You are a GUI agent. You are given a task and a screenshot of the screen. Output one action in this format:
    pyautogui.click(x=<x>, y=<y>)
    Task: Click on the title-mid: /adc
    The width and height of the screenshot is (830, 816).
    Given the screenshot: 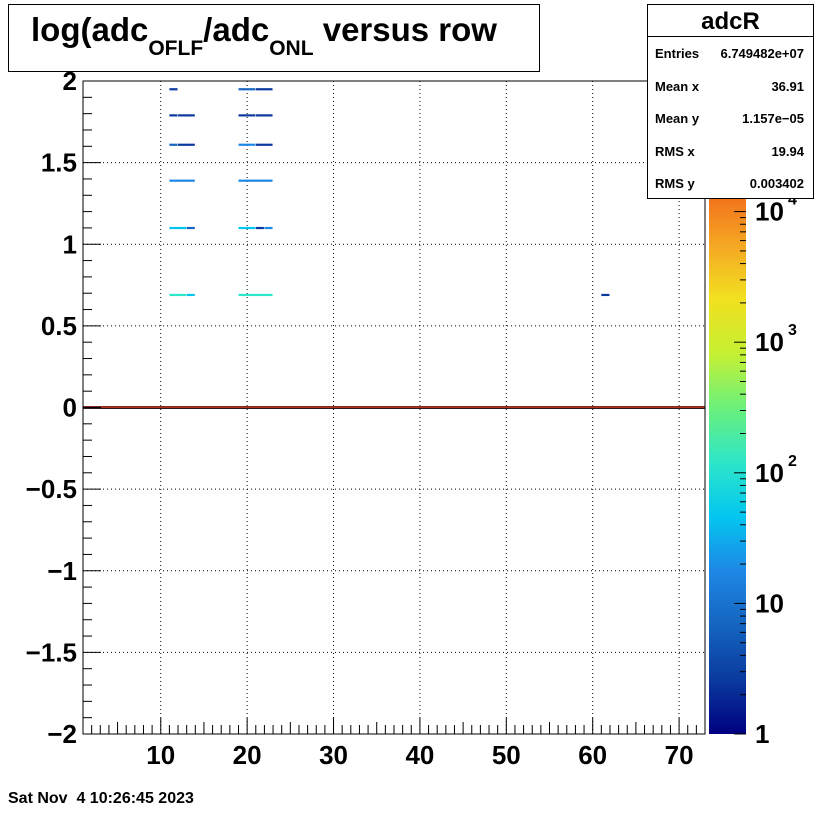 What is the action you would take?
    pyautogui.click(x=236, y=29)
    